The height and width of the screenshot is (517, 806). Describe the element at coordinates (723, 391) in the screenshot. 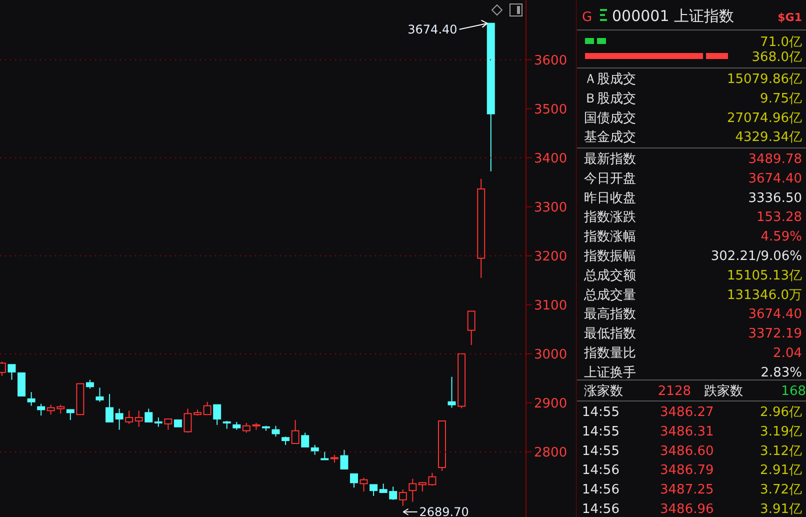

I see `text: 跌家数` at that location.